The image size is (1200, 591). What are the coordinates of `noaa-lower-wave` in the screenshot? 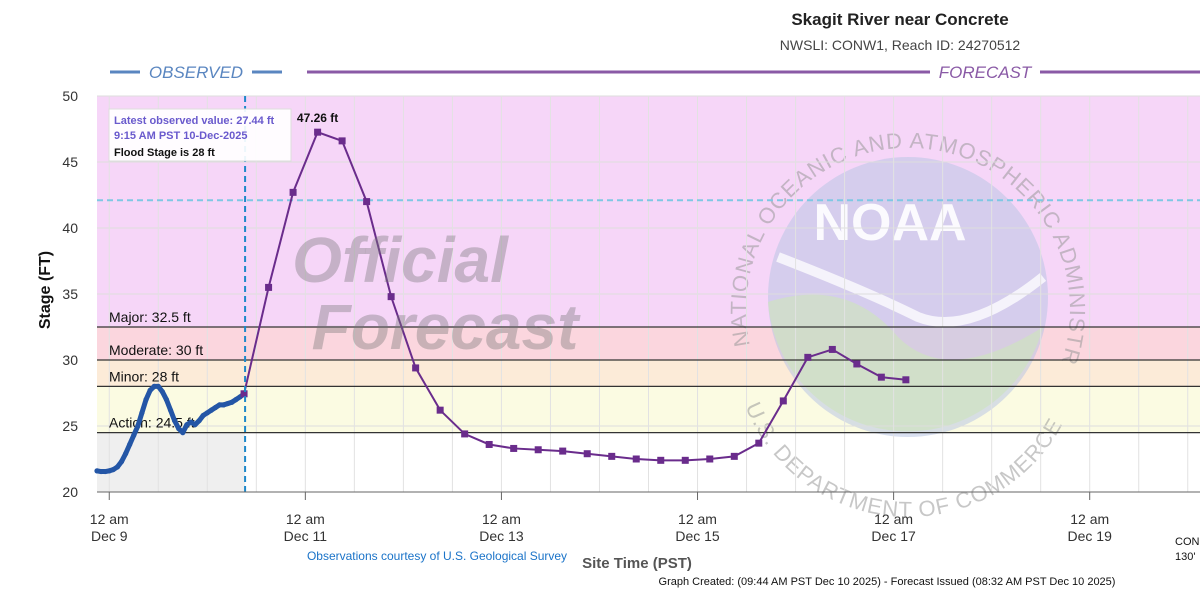 It's located at (905, 363).